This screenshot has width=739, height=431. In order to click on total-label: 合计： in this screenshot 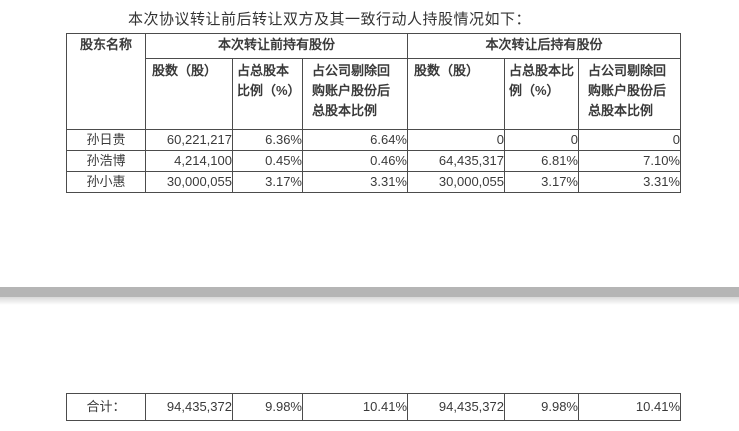, I will do `click(106, 407)`.